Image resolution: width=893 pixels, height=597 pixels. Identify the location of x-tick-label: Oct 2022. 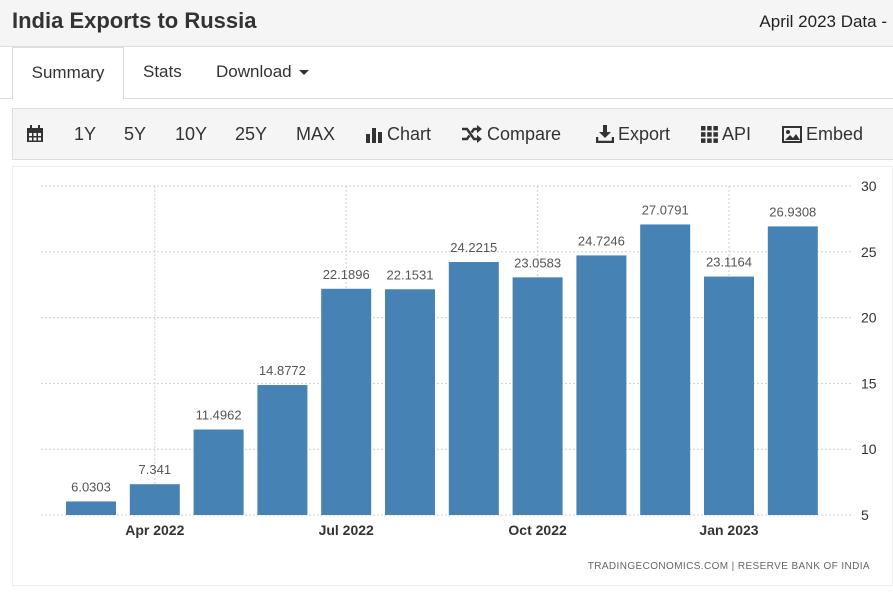
(537, 530).